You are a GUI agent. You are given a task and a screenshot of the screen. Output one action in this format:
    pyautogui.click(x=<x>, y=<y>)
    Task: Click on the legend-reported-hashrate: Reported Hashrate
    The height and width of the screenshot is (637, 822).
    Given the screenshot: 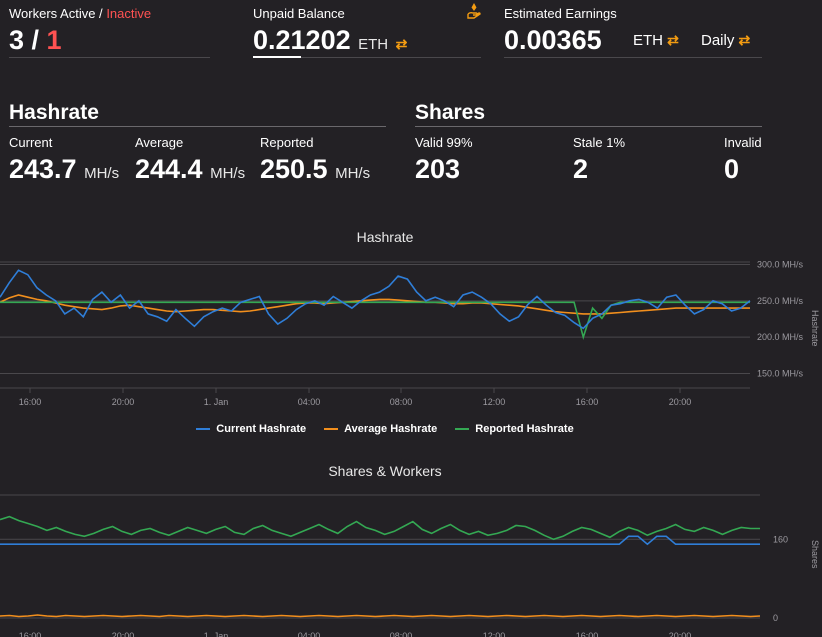 What is the action you would take?
    pyautogui.click(x=514, y=429)
    